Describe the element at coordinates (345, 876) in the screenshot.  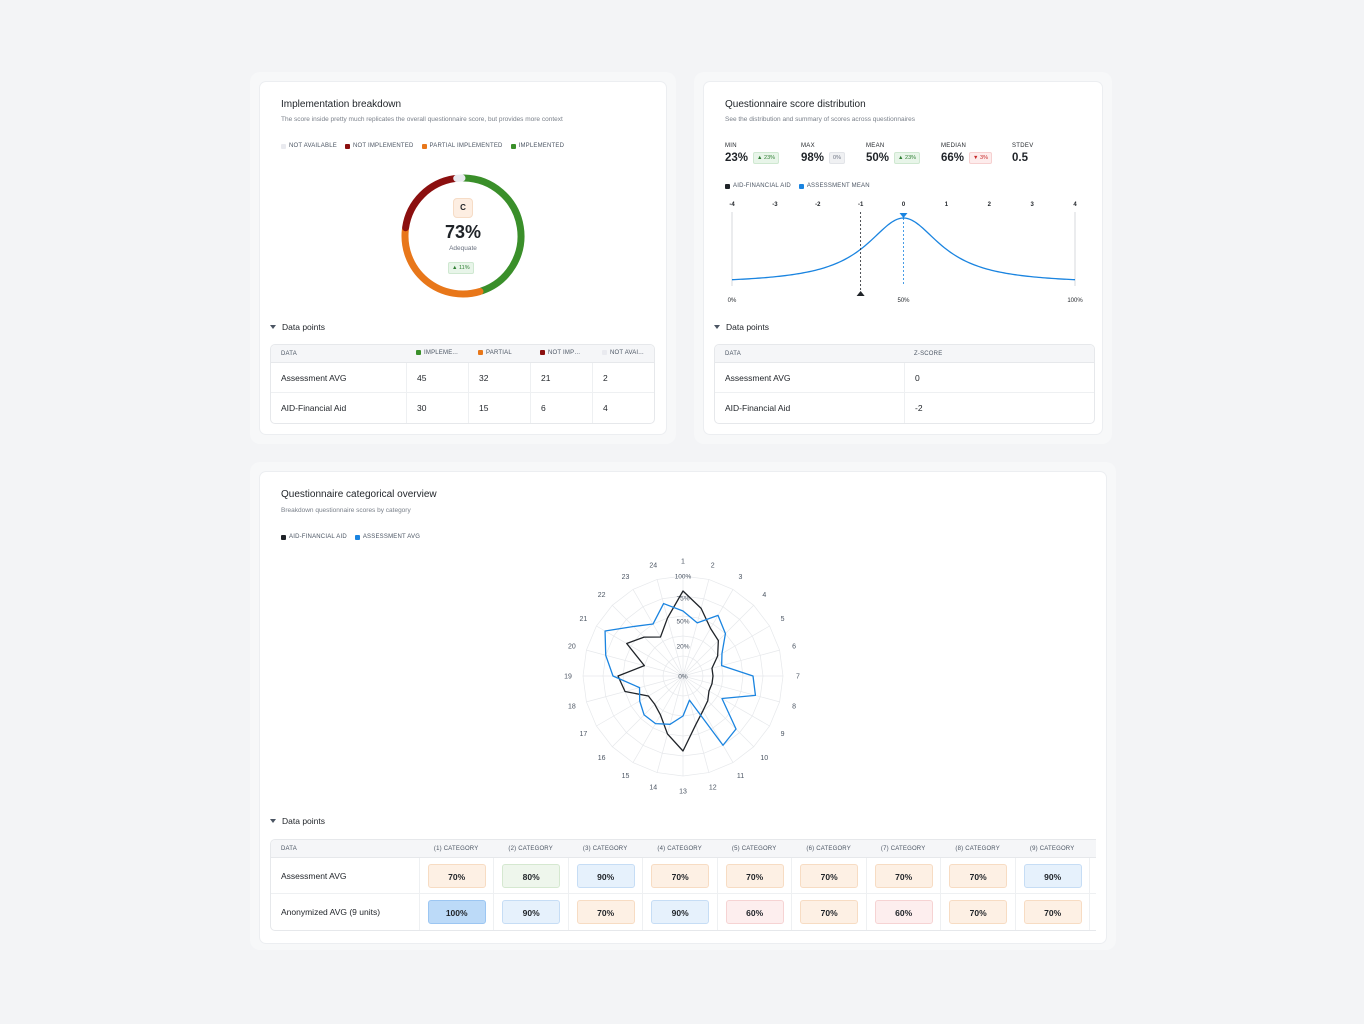
I see `row-label: Assessment AVG` at that location.